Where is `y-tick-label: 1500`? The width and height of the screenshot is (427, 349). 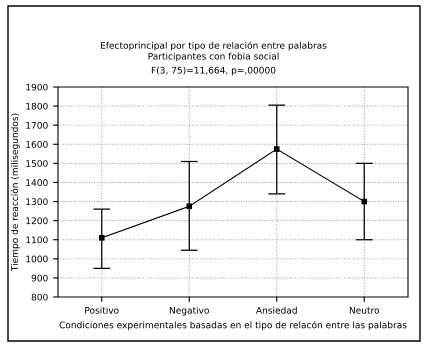
y-tick-label: 1500 is located at coordinates (37, 163).